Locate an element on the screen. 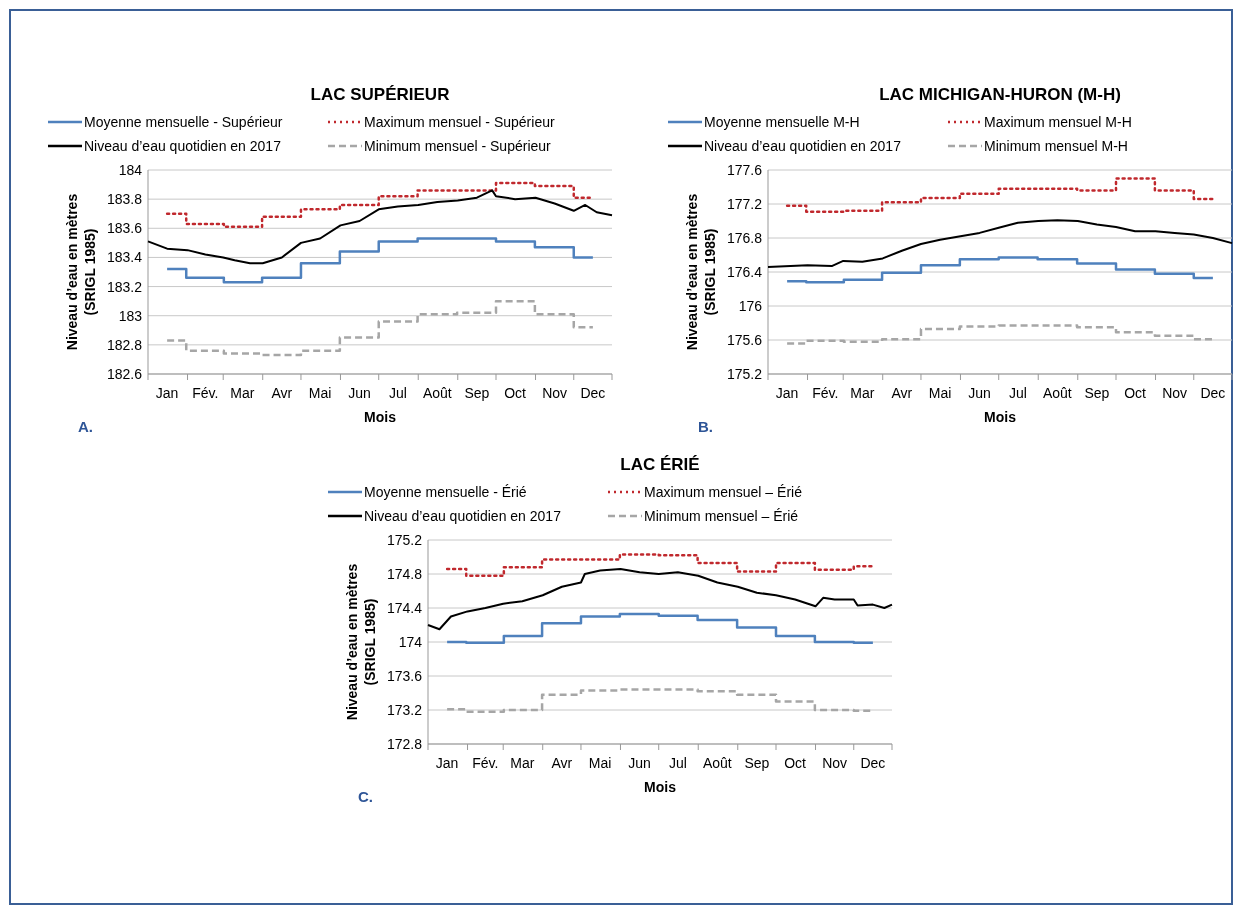 Image resolution: width=1244 pixels, height=920 pixels. y-tick-label: 182.6 is located at coordinates (124, 374).